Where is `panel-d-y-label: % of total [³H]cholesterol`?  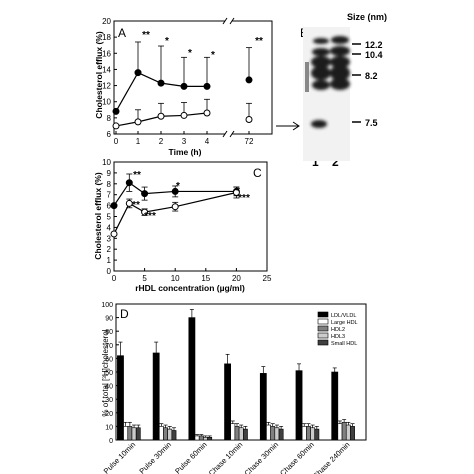
panel-d-y-label: % of total [³H]cholesterol is located at coordinates (105, 372).